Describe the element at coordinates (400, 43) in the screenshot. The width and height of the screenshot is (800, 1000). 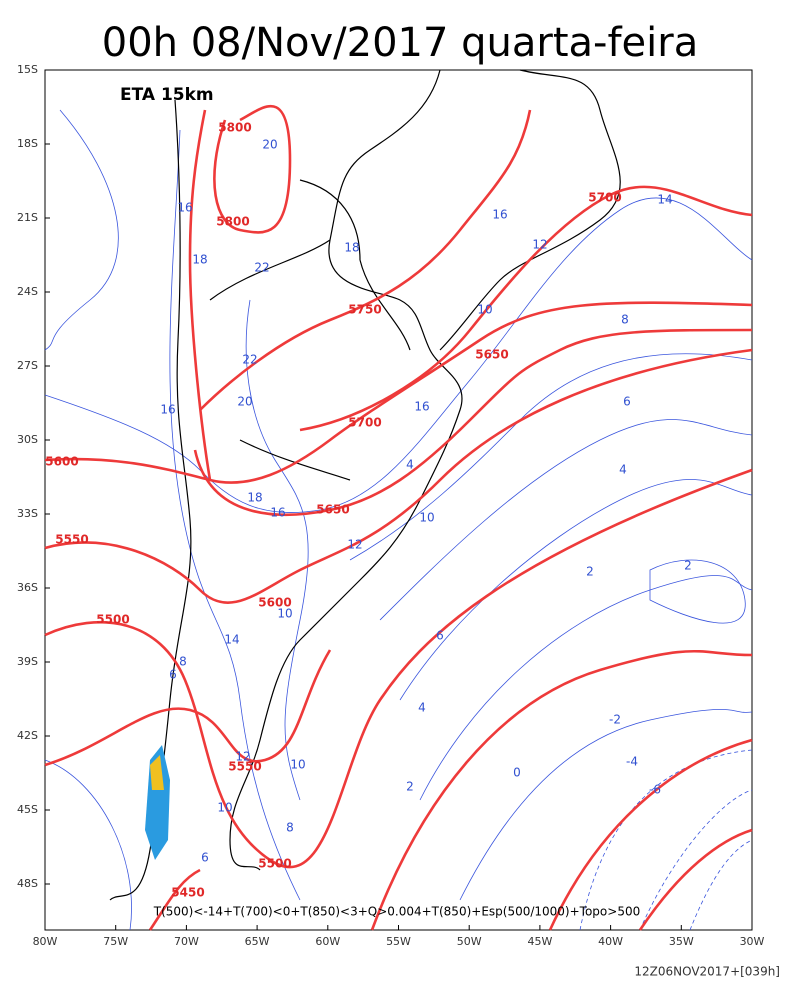
I see `title: 00h 08/Nov/2017 quarta-feira` at that location.